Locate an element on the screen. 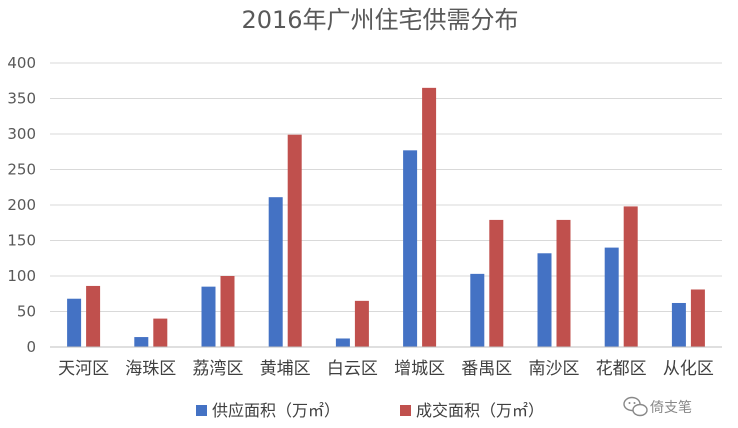 This screenshot has width=738, height=428. y-tick-label: 200 is located at coordinates (21, 205).